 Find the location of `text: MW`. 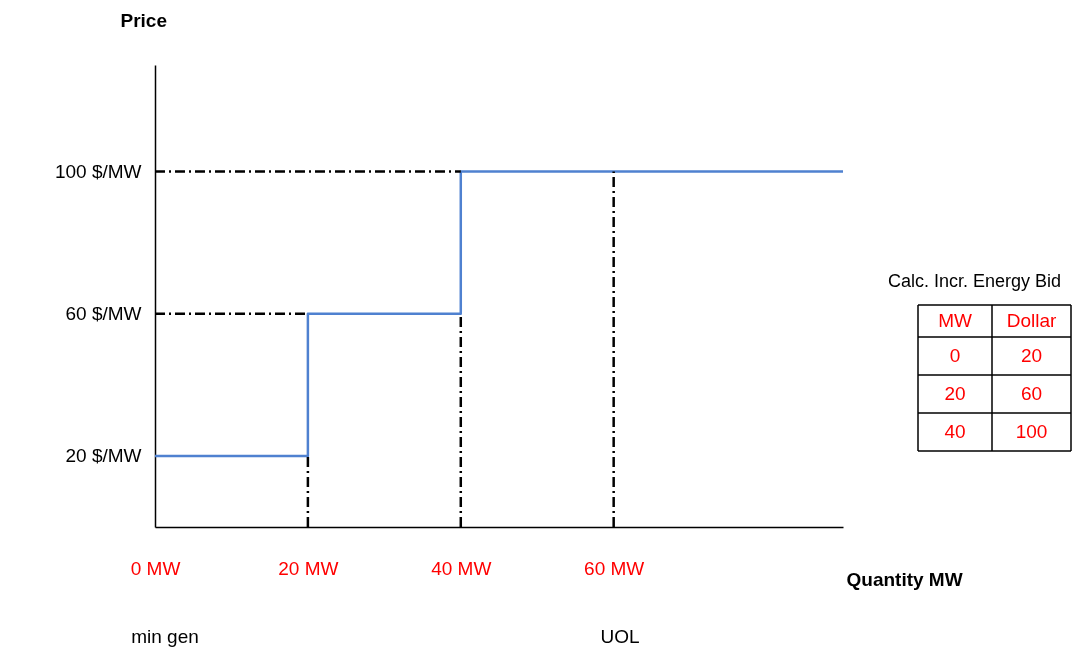

text: MW is located at coordinates (955, 320).